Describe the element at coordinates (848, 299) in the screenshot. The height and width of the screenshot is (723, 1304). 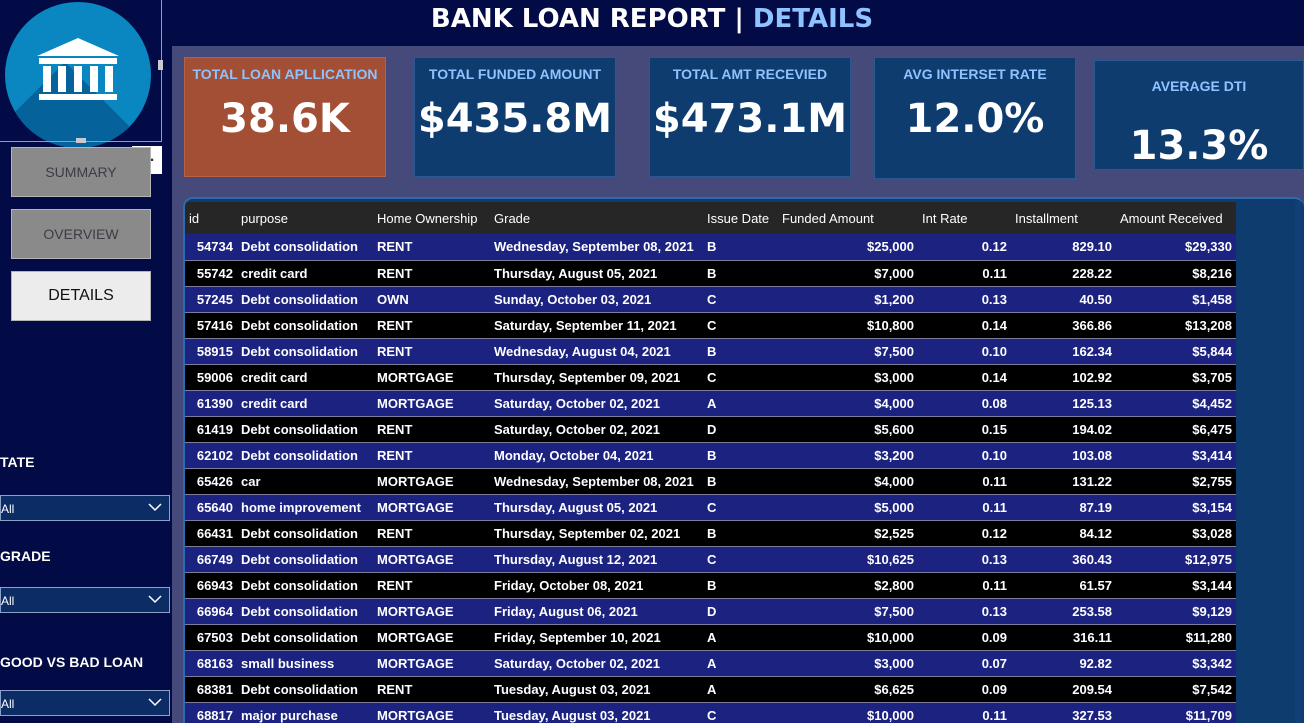
I see `col-funded-amount-cell: $1,200` at that location.